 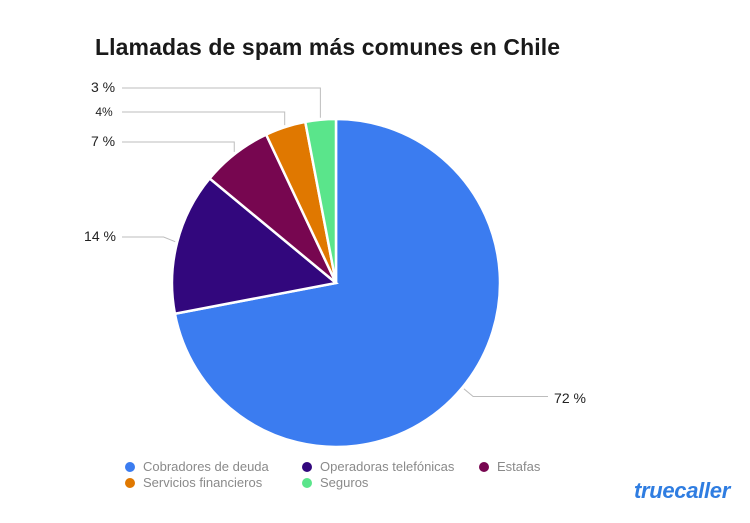 I want to click on data-label: 4%, so click(x=104, y=112).